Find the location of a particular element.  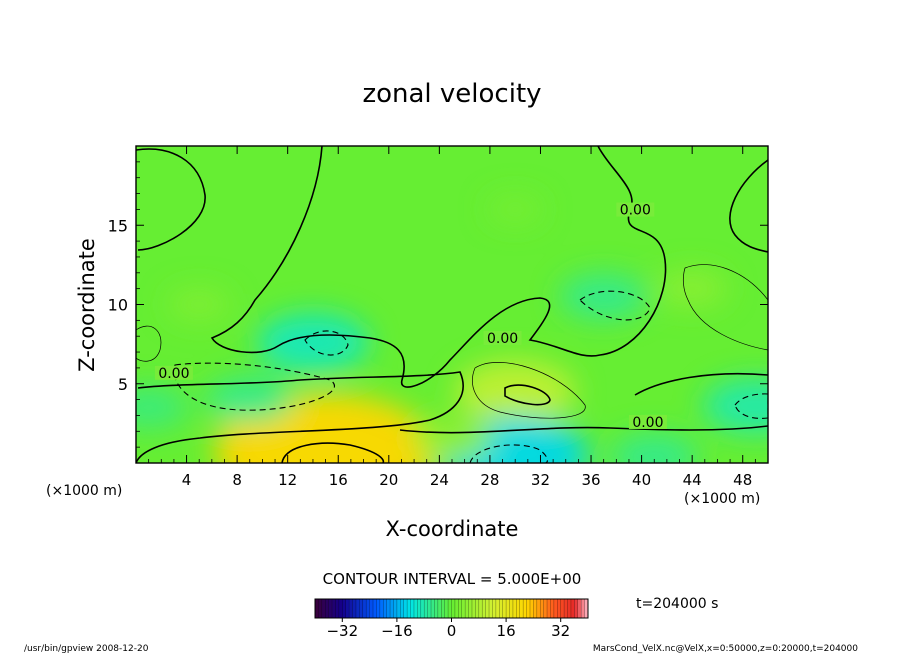

x-tick-label: 28 is located at coordinates (489, 480).